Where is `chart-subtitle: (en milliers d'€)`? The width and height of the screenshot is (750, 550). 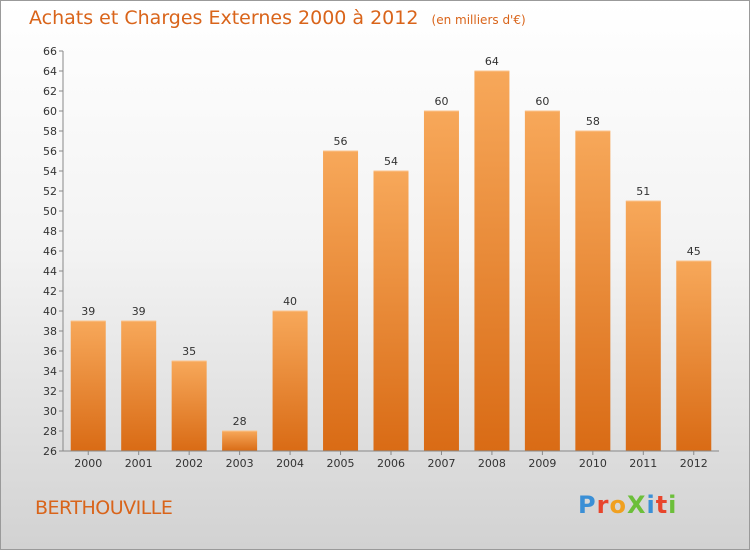 chart-subtitle: (en milliers d'€) is located at coordinates (478, 20).